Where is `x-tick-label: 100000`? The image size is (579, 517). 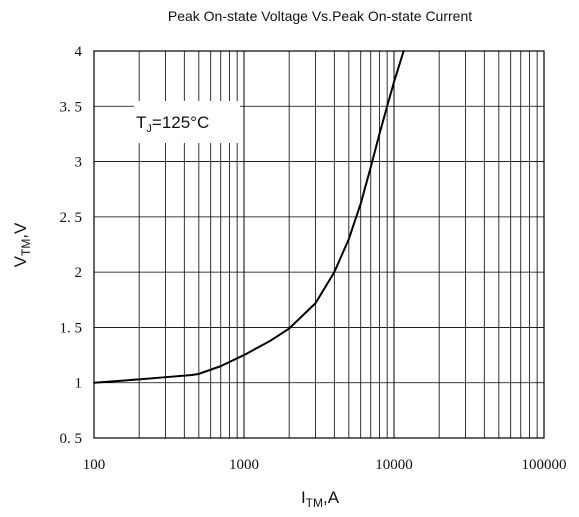
x-tick-label: 100000 is located at coordinates (544, 465).